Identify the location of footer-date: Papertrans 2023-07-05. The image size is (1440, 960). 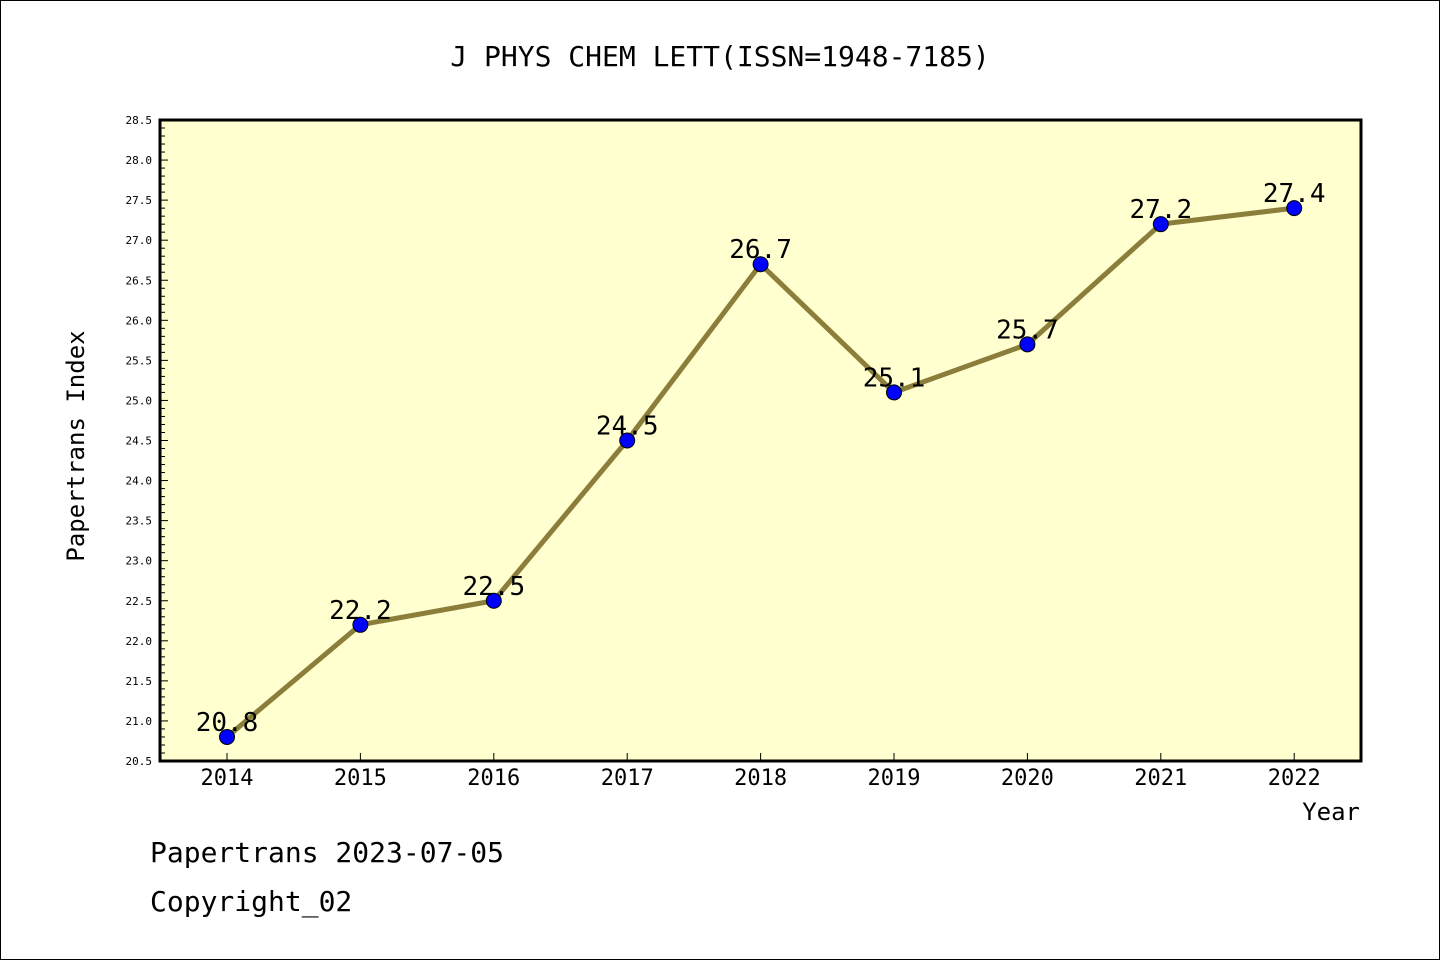
(327, 852).